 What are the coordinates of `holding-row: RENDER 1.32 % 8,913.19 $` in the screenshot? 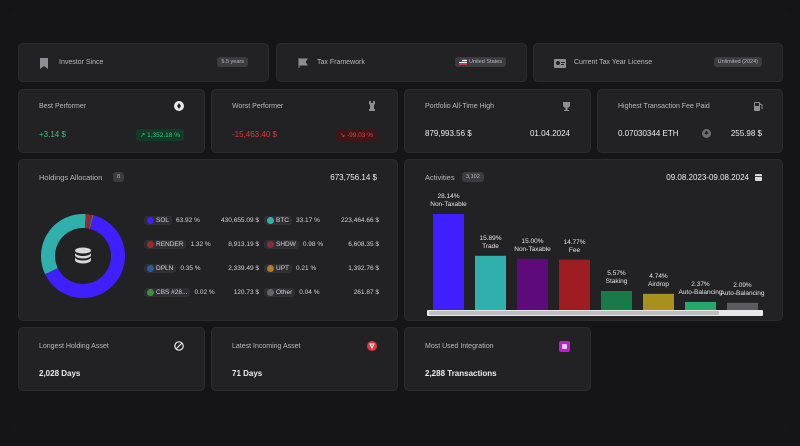 It's located at (201, 244).